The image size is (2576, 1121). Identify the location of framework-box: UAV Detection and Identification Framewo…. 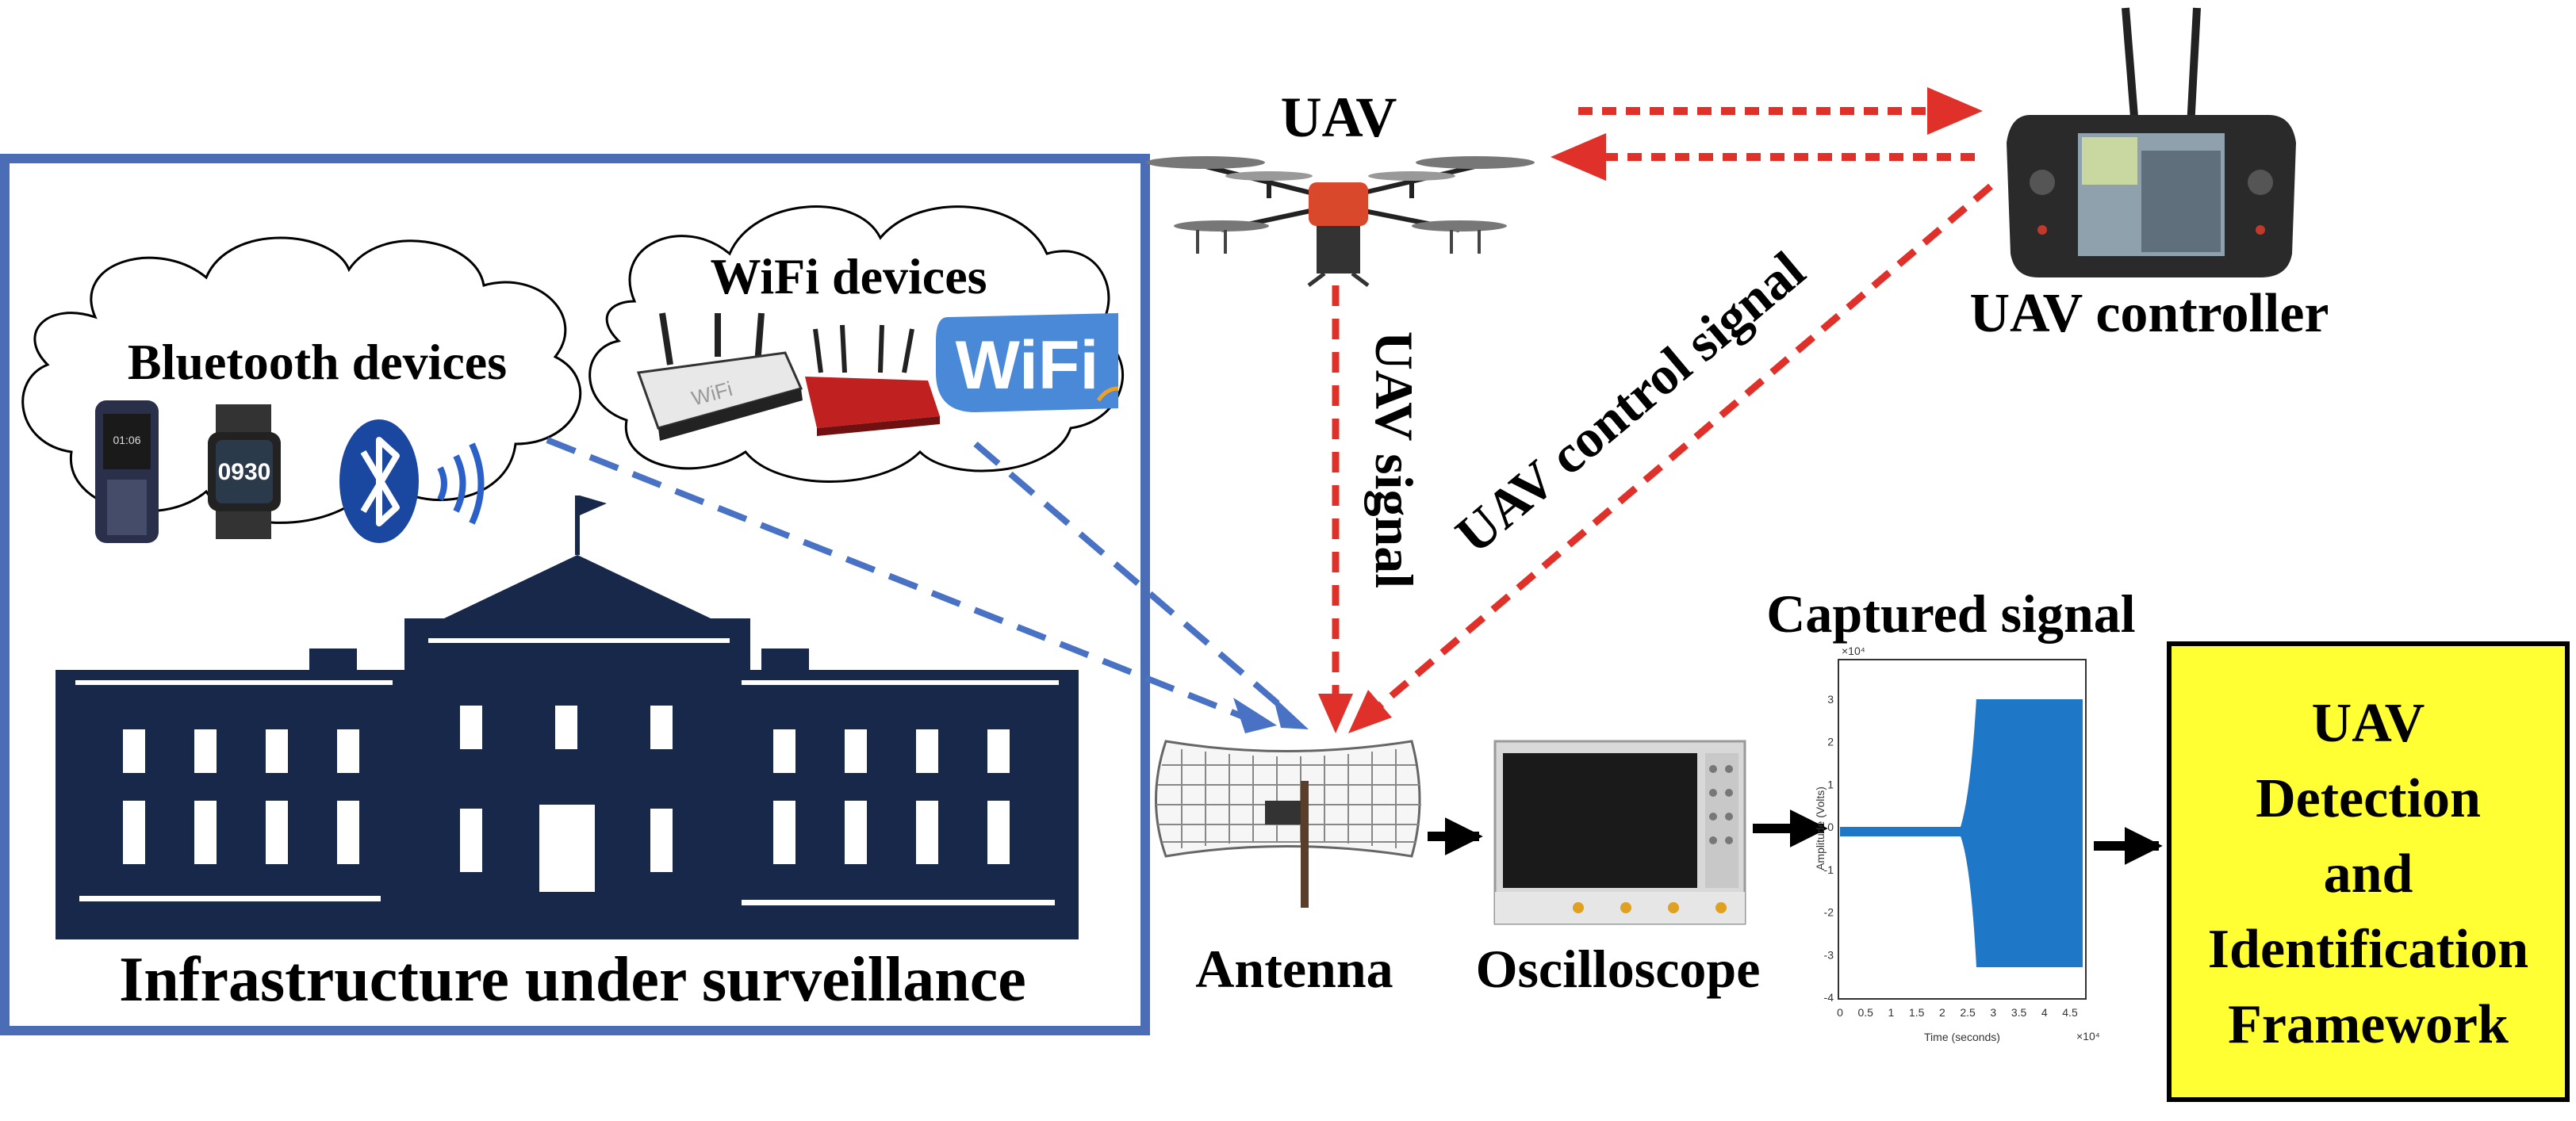
(2369, 872).